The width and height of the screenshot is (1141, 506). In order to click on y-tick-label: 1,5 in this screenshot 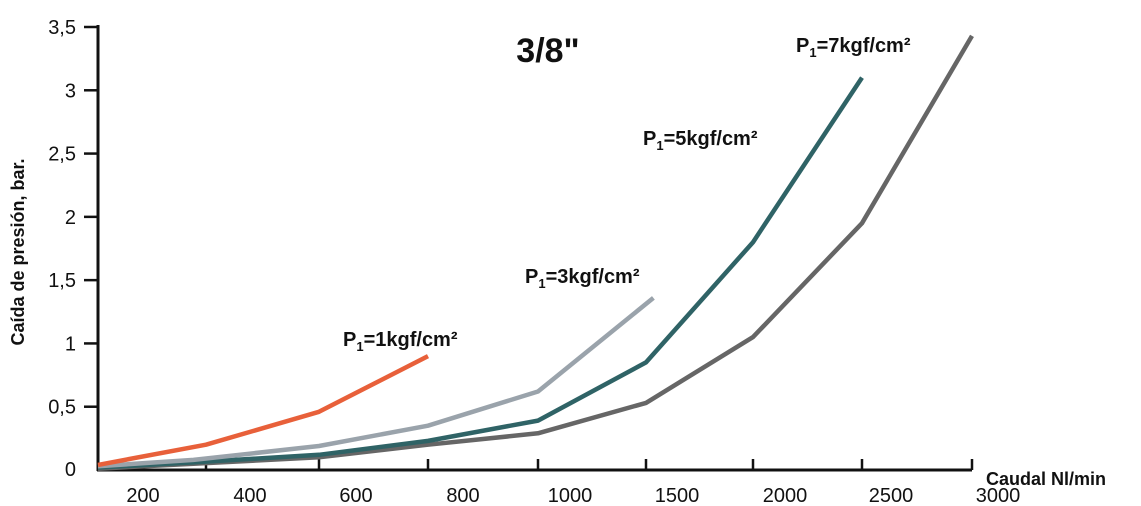, I will do `click(62, 281)`.